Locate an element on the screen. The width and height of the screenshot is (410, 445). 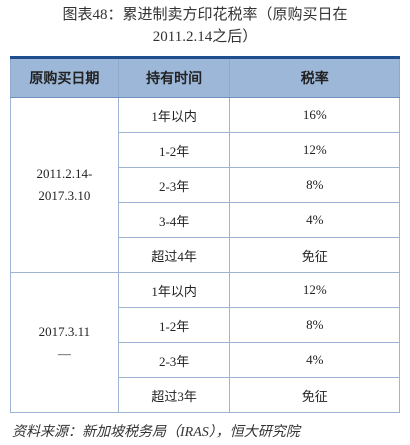
table-row: 2-3年 4% is located at coordinates (205, 360).